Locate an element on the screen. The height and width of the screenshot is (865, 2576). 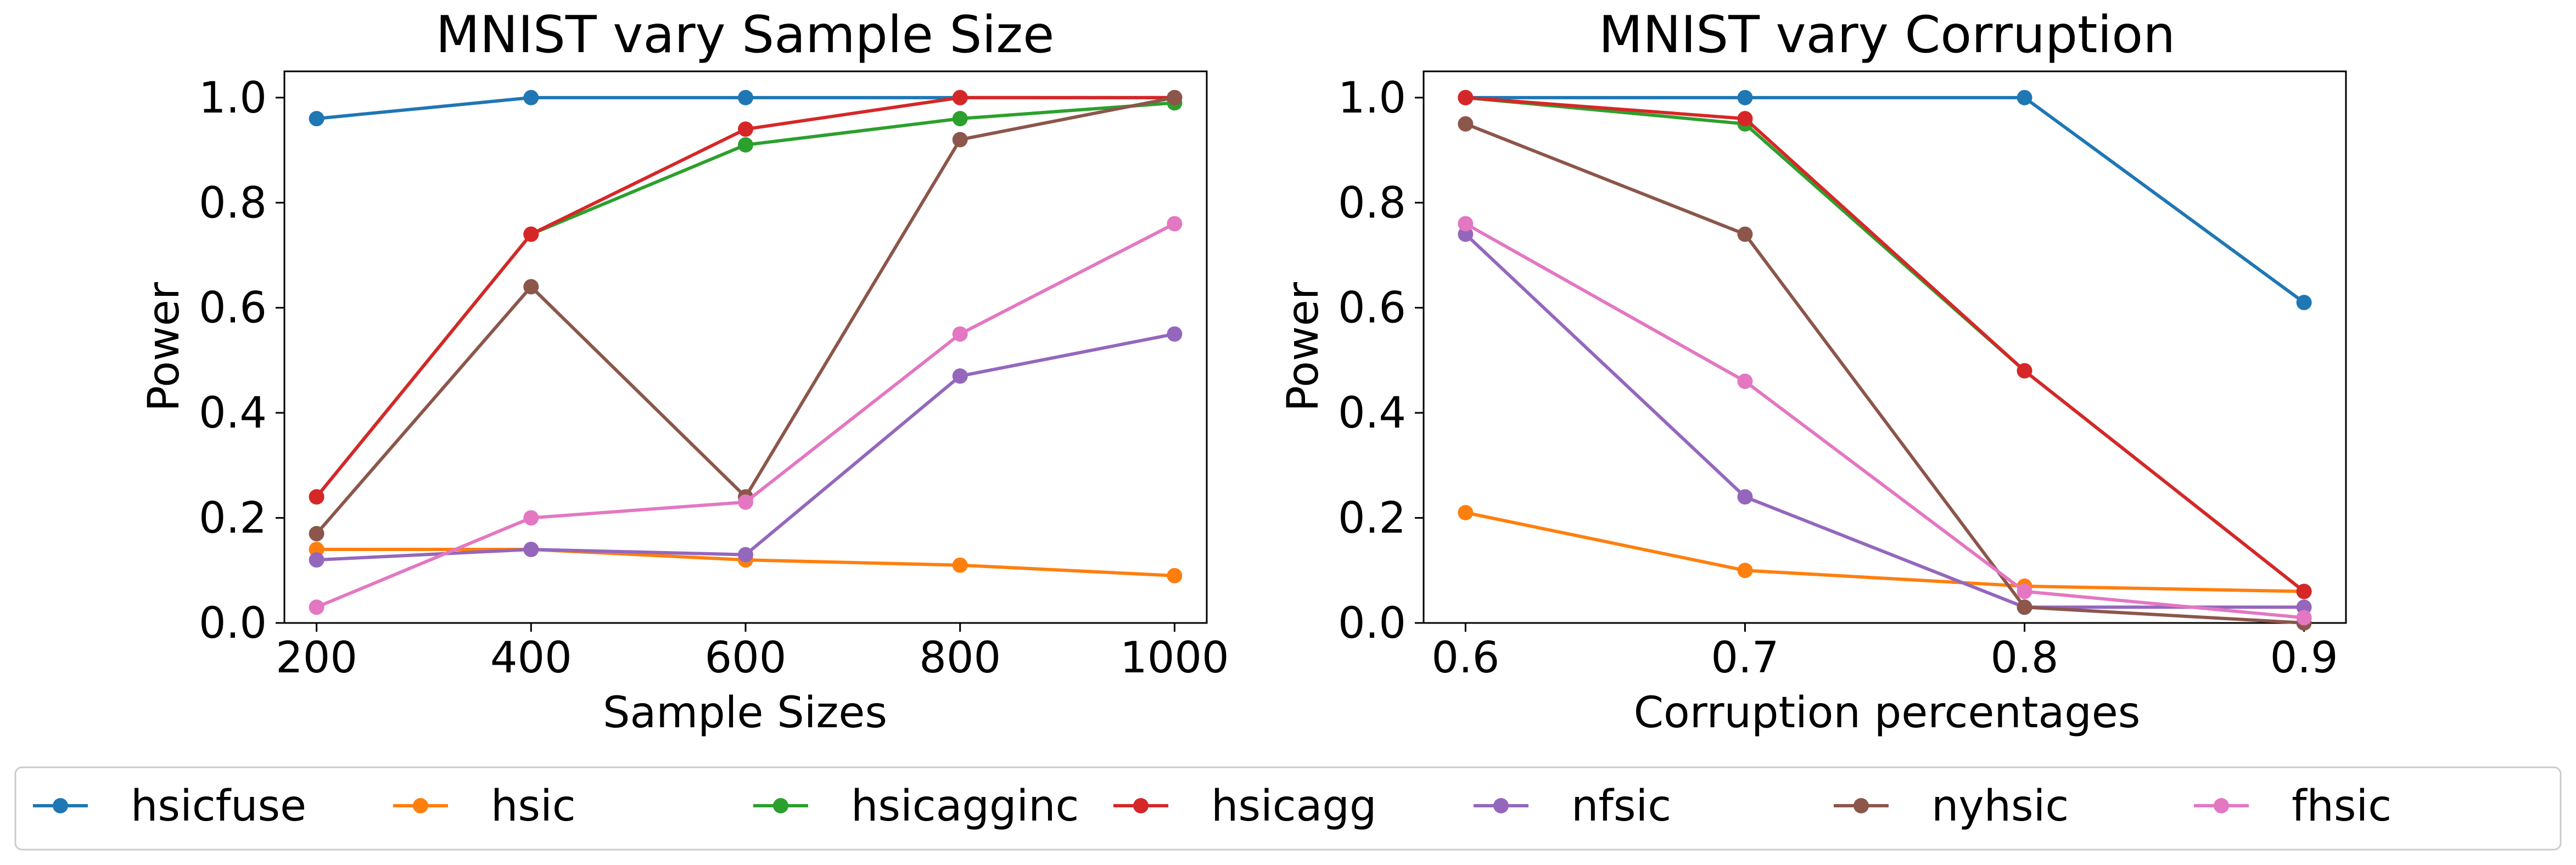
y-tick-label: 1.0 is located at coordinates (1372, 98).